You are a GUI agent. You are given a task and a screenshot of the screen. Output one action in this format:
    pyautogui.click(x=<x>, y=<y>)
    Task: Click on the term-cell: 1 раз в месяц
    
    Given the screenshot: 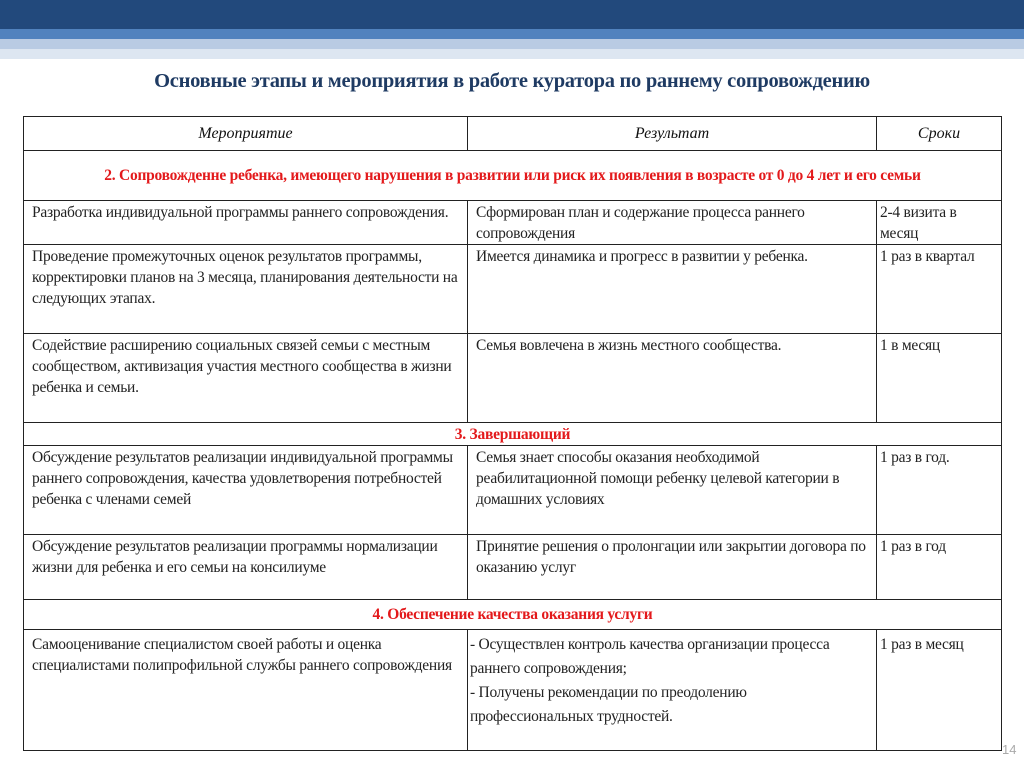 What is the action you would take?
    pyautogui.click(x=939, y=690)
    